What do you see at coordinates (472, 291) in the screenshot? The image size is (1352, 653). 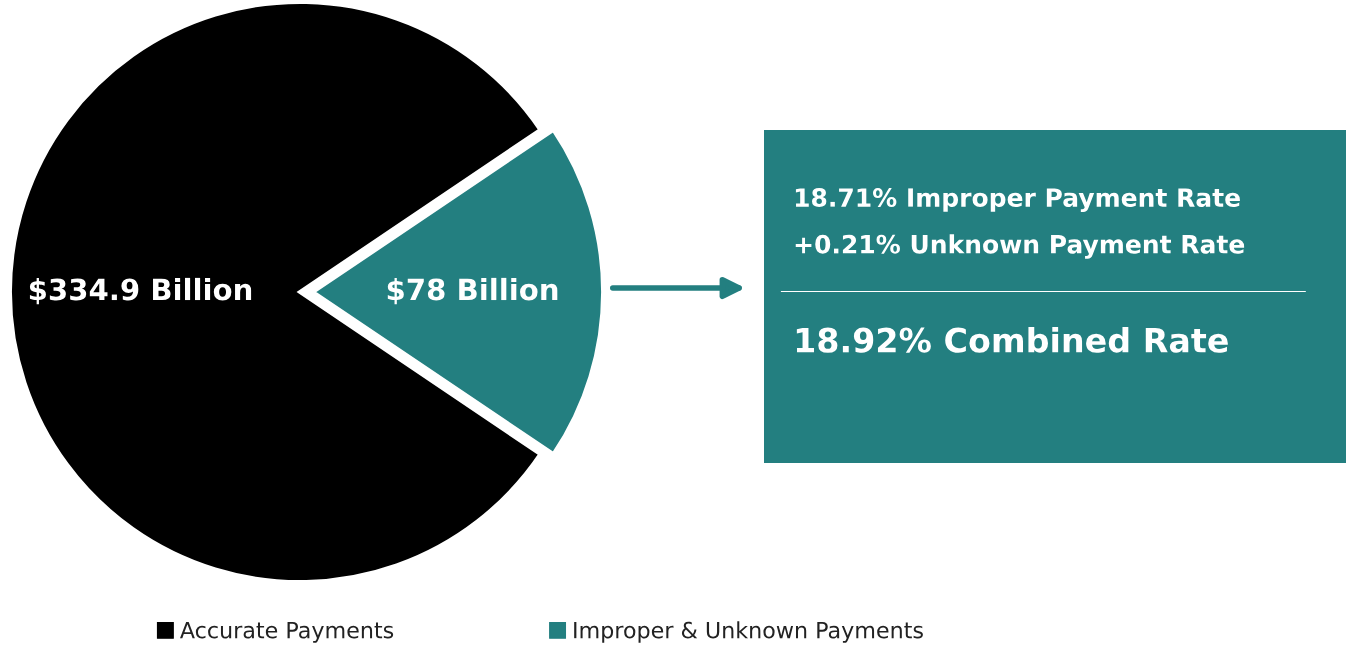 I see `data-label: $78 Billion` at bounding box center [472, 291].